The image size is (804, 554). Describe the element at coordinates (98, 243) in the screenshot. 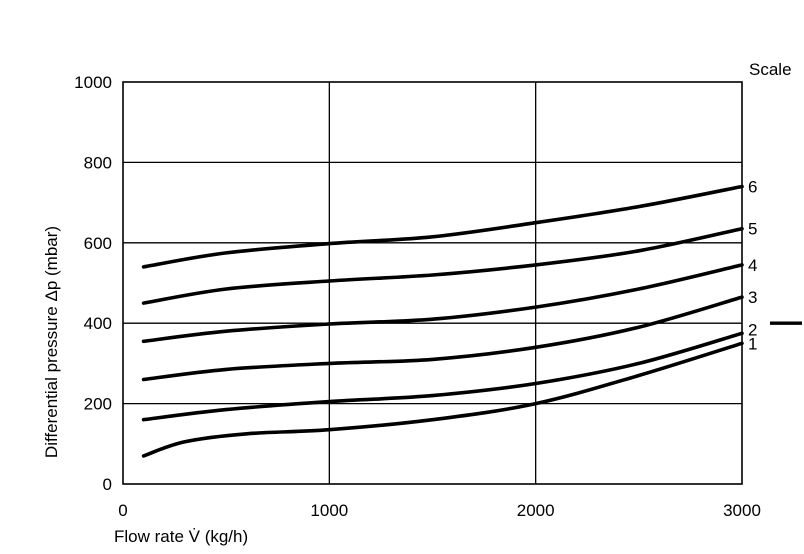

I see `y-tick-label: 600` at that location.